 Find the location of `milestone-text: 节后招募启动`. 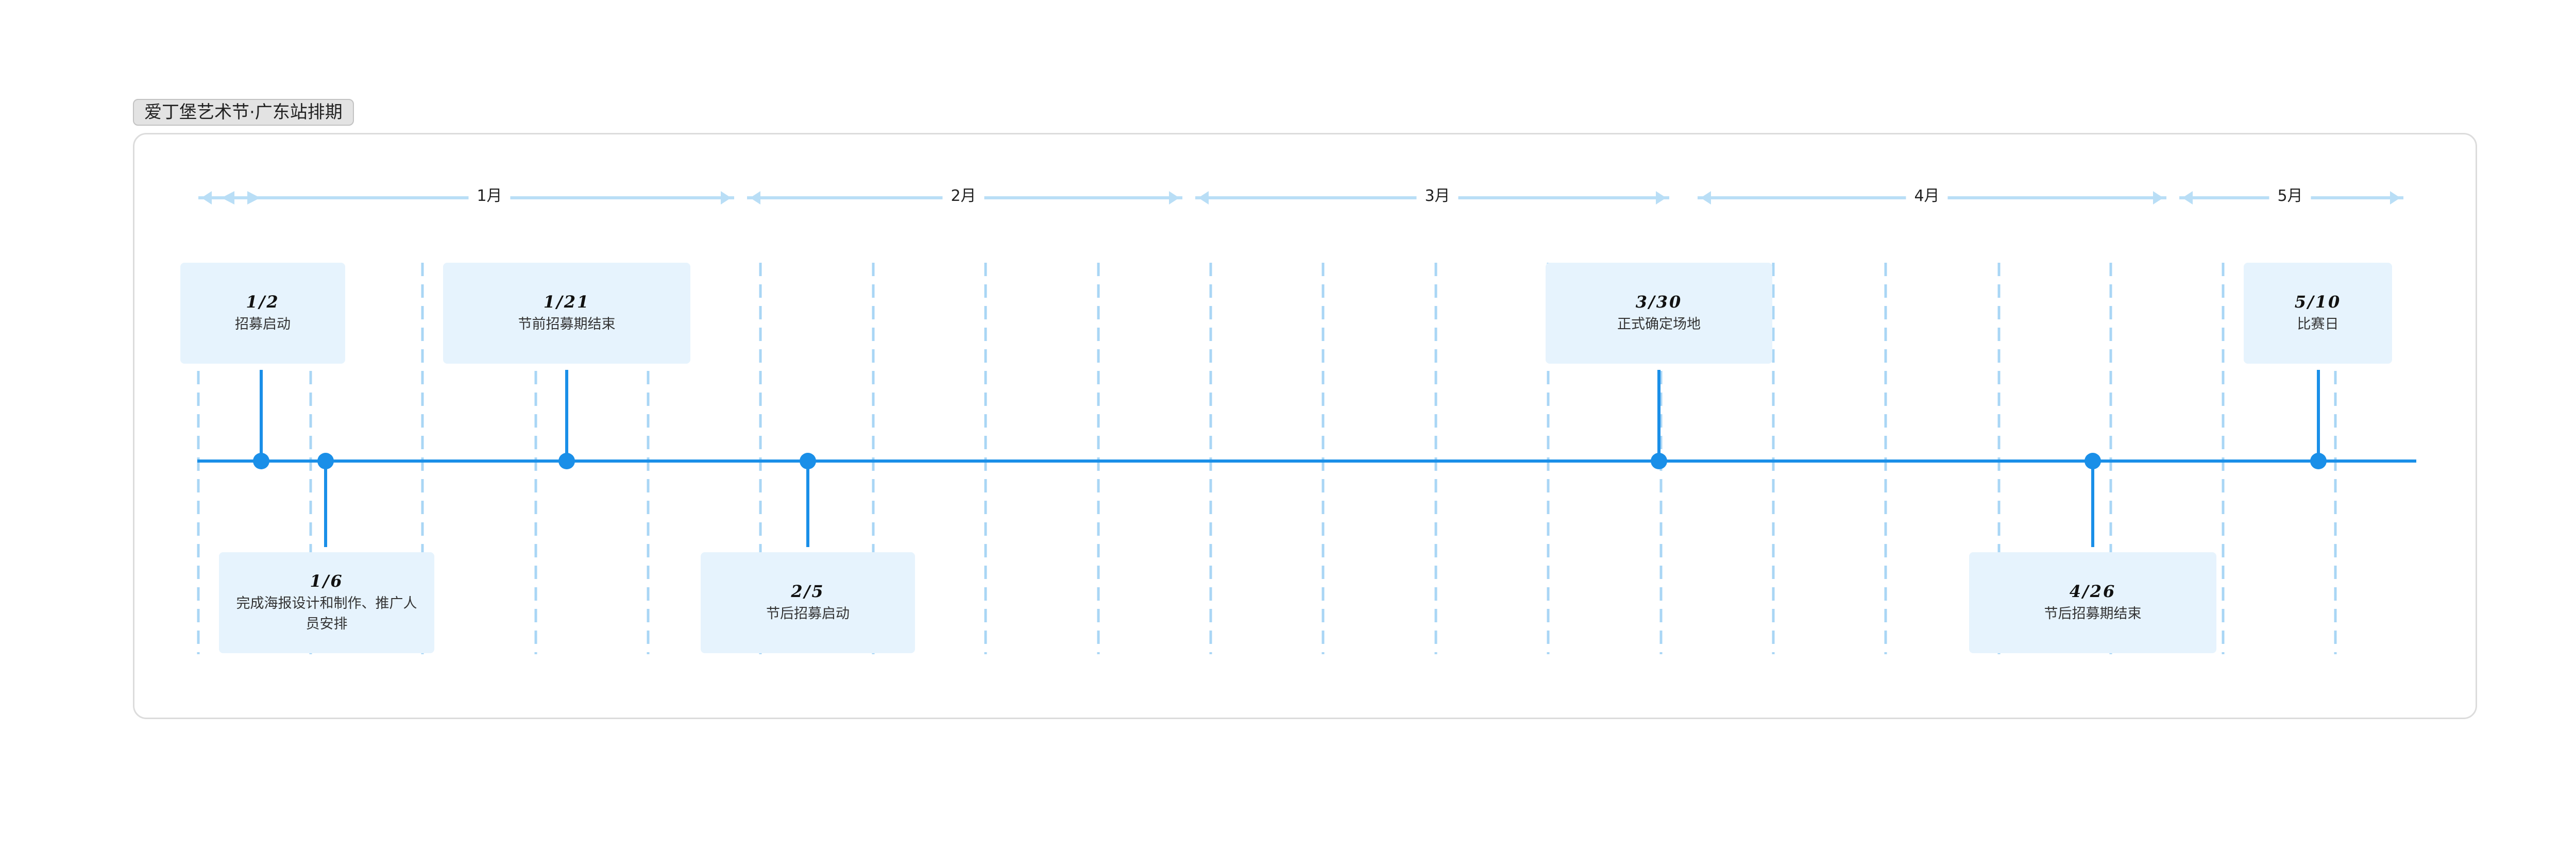

milestone-text: 节后招募启动 is located at coordinates (808, 614).